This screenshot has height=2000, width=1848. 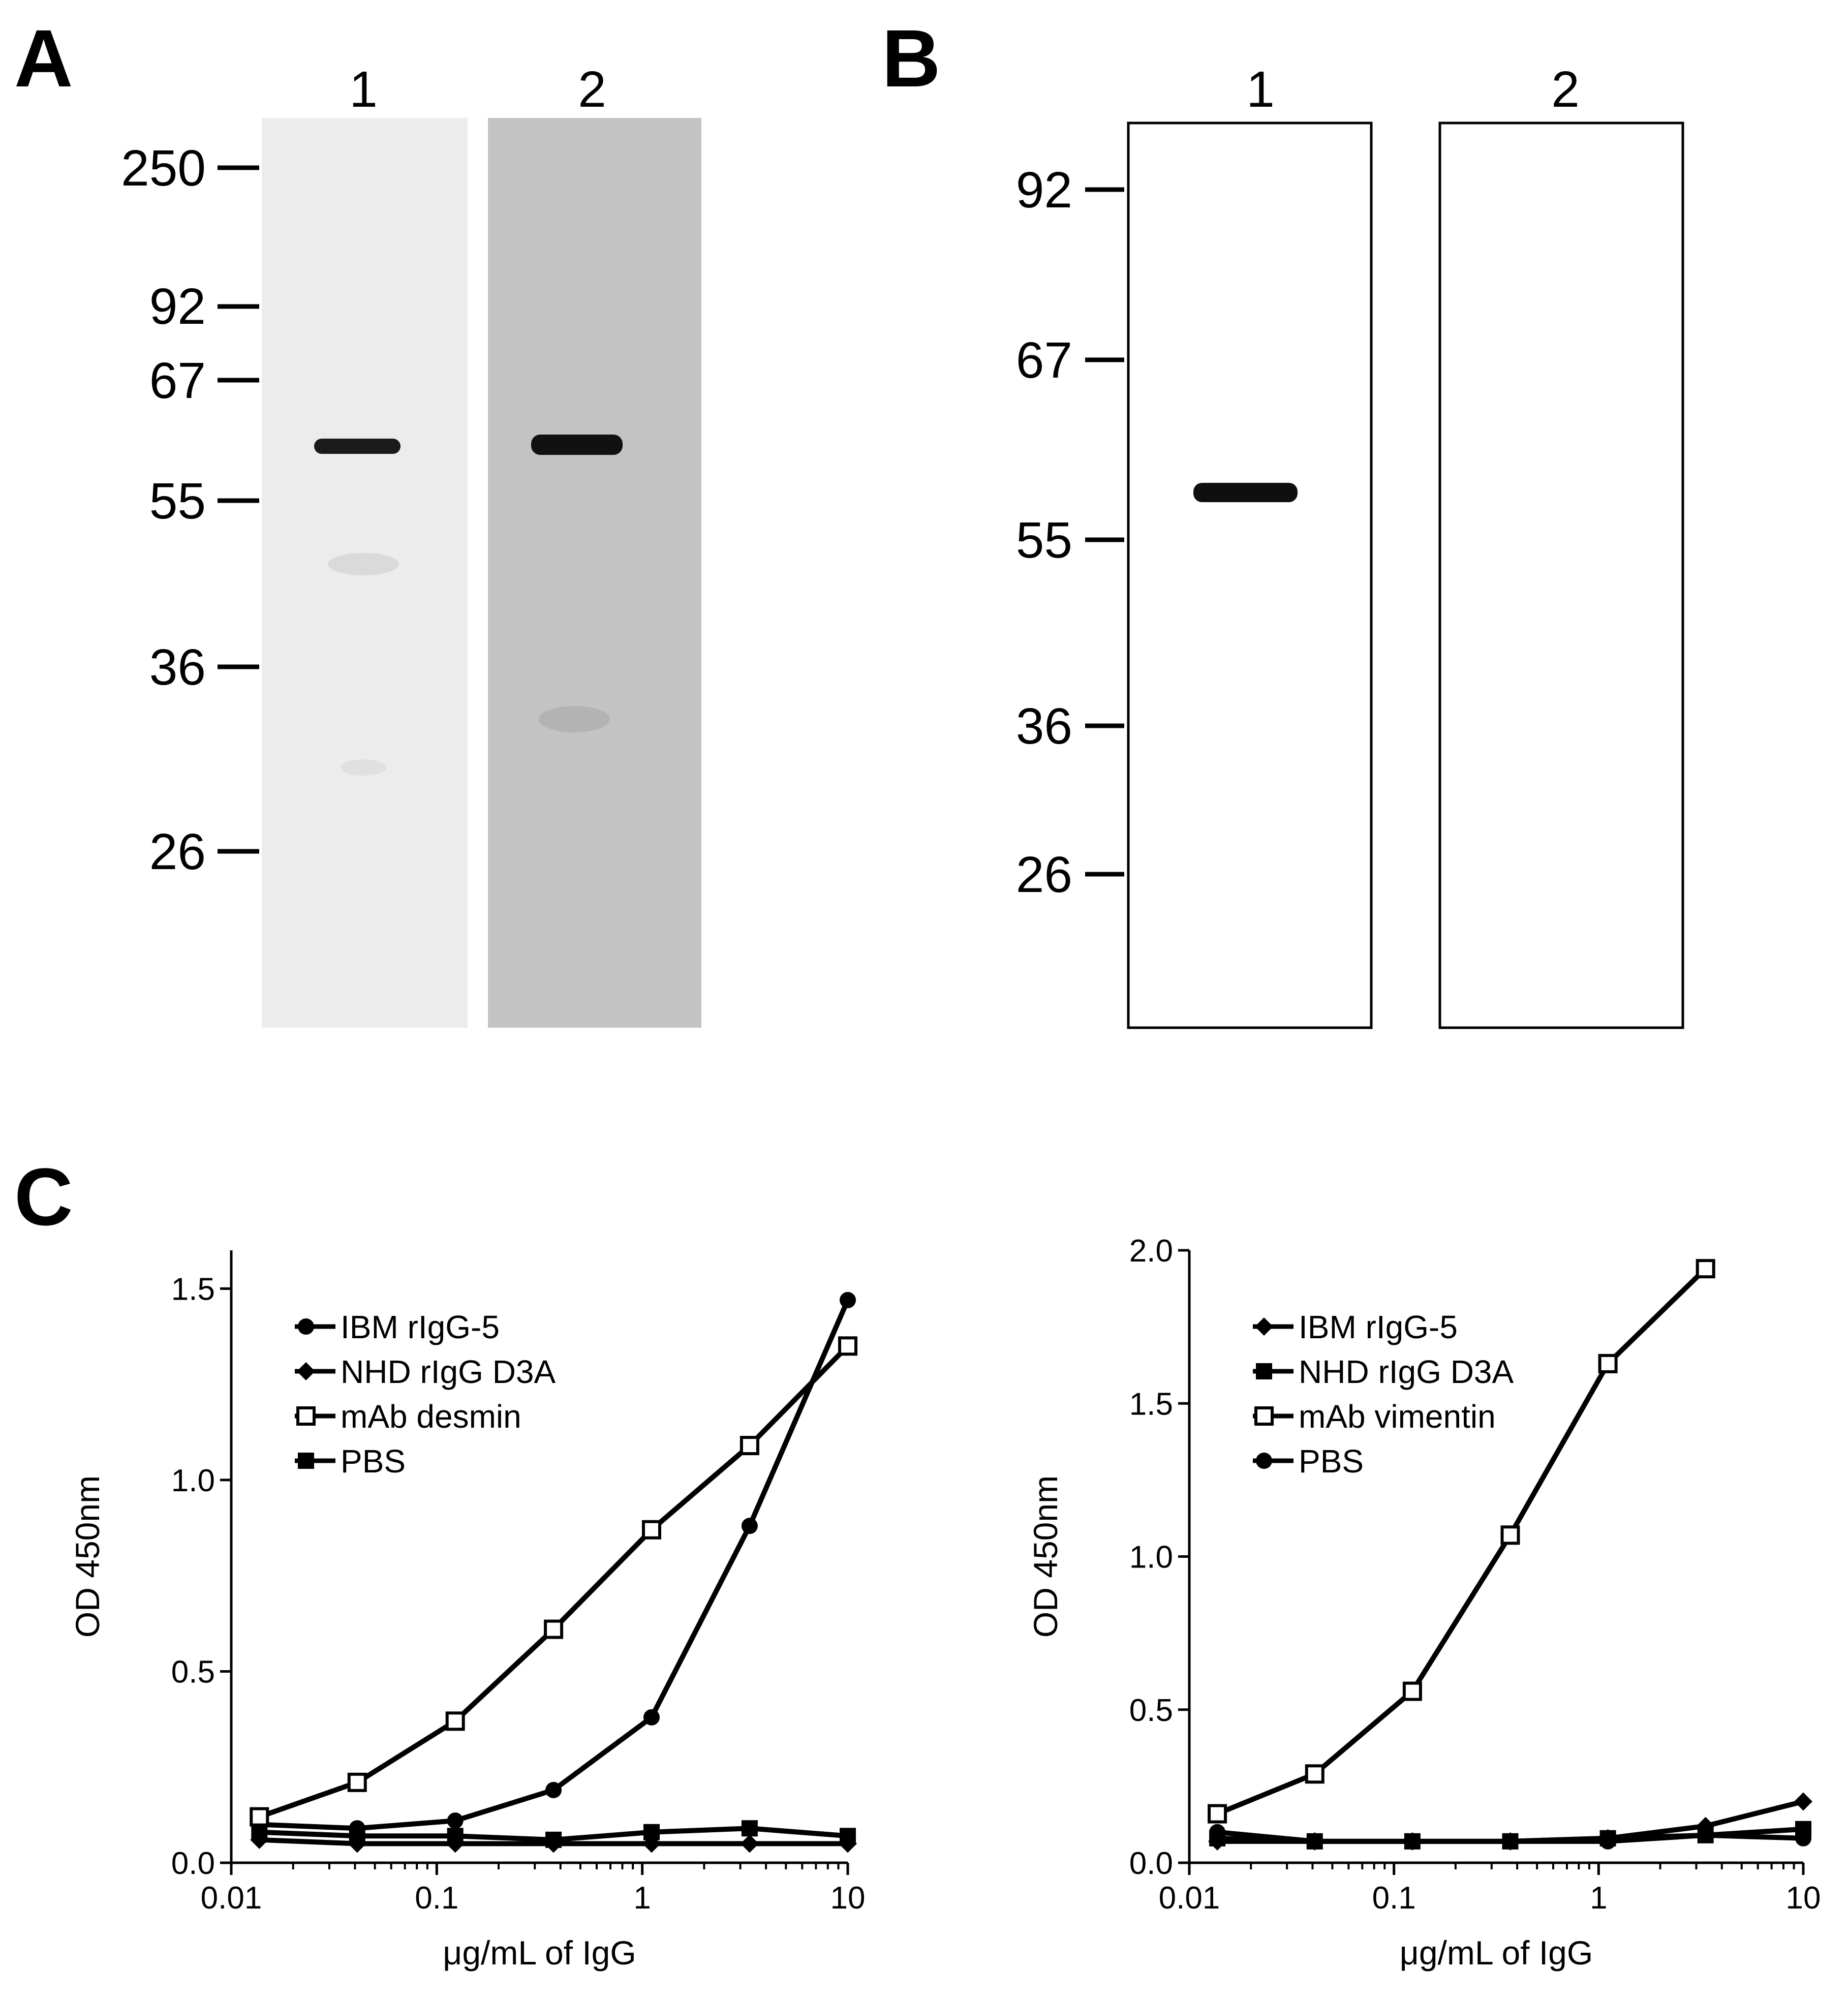 I want to click on series-line, so click(x=1462, y=1542).